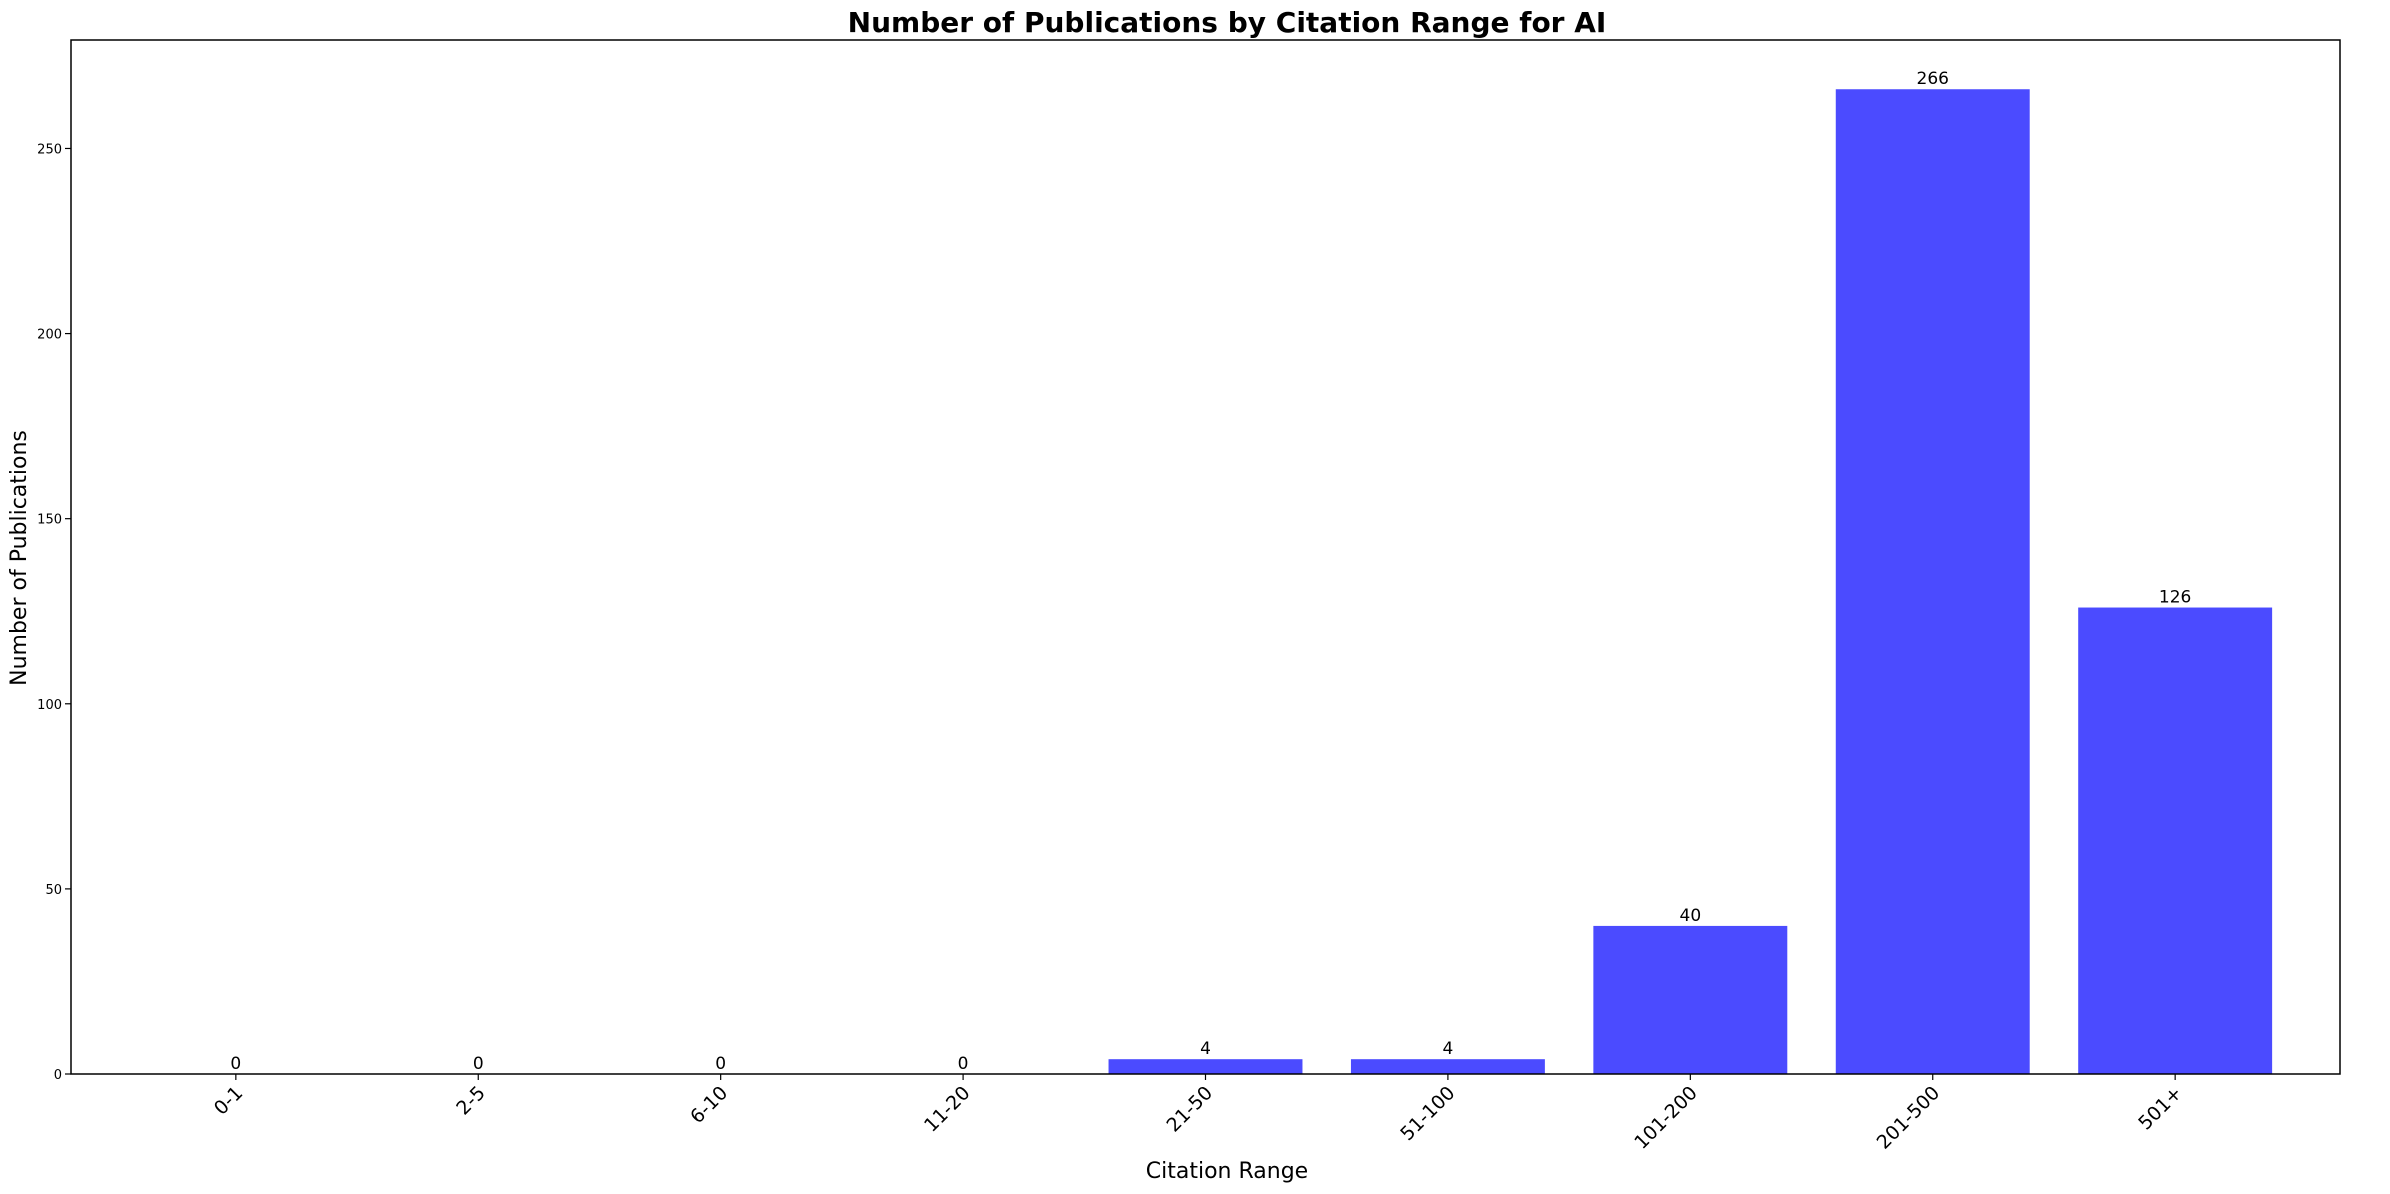  What do you see at coordinates (1691, 916) in the screenshot?
I see `data-label-101-200: 40` at bounding box center [1691, 916].